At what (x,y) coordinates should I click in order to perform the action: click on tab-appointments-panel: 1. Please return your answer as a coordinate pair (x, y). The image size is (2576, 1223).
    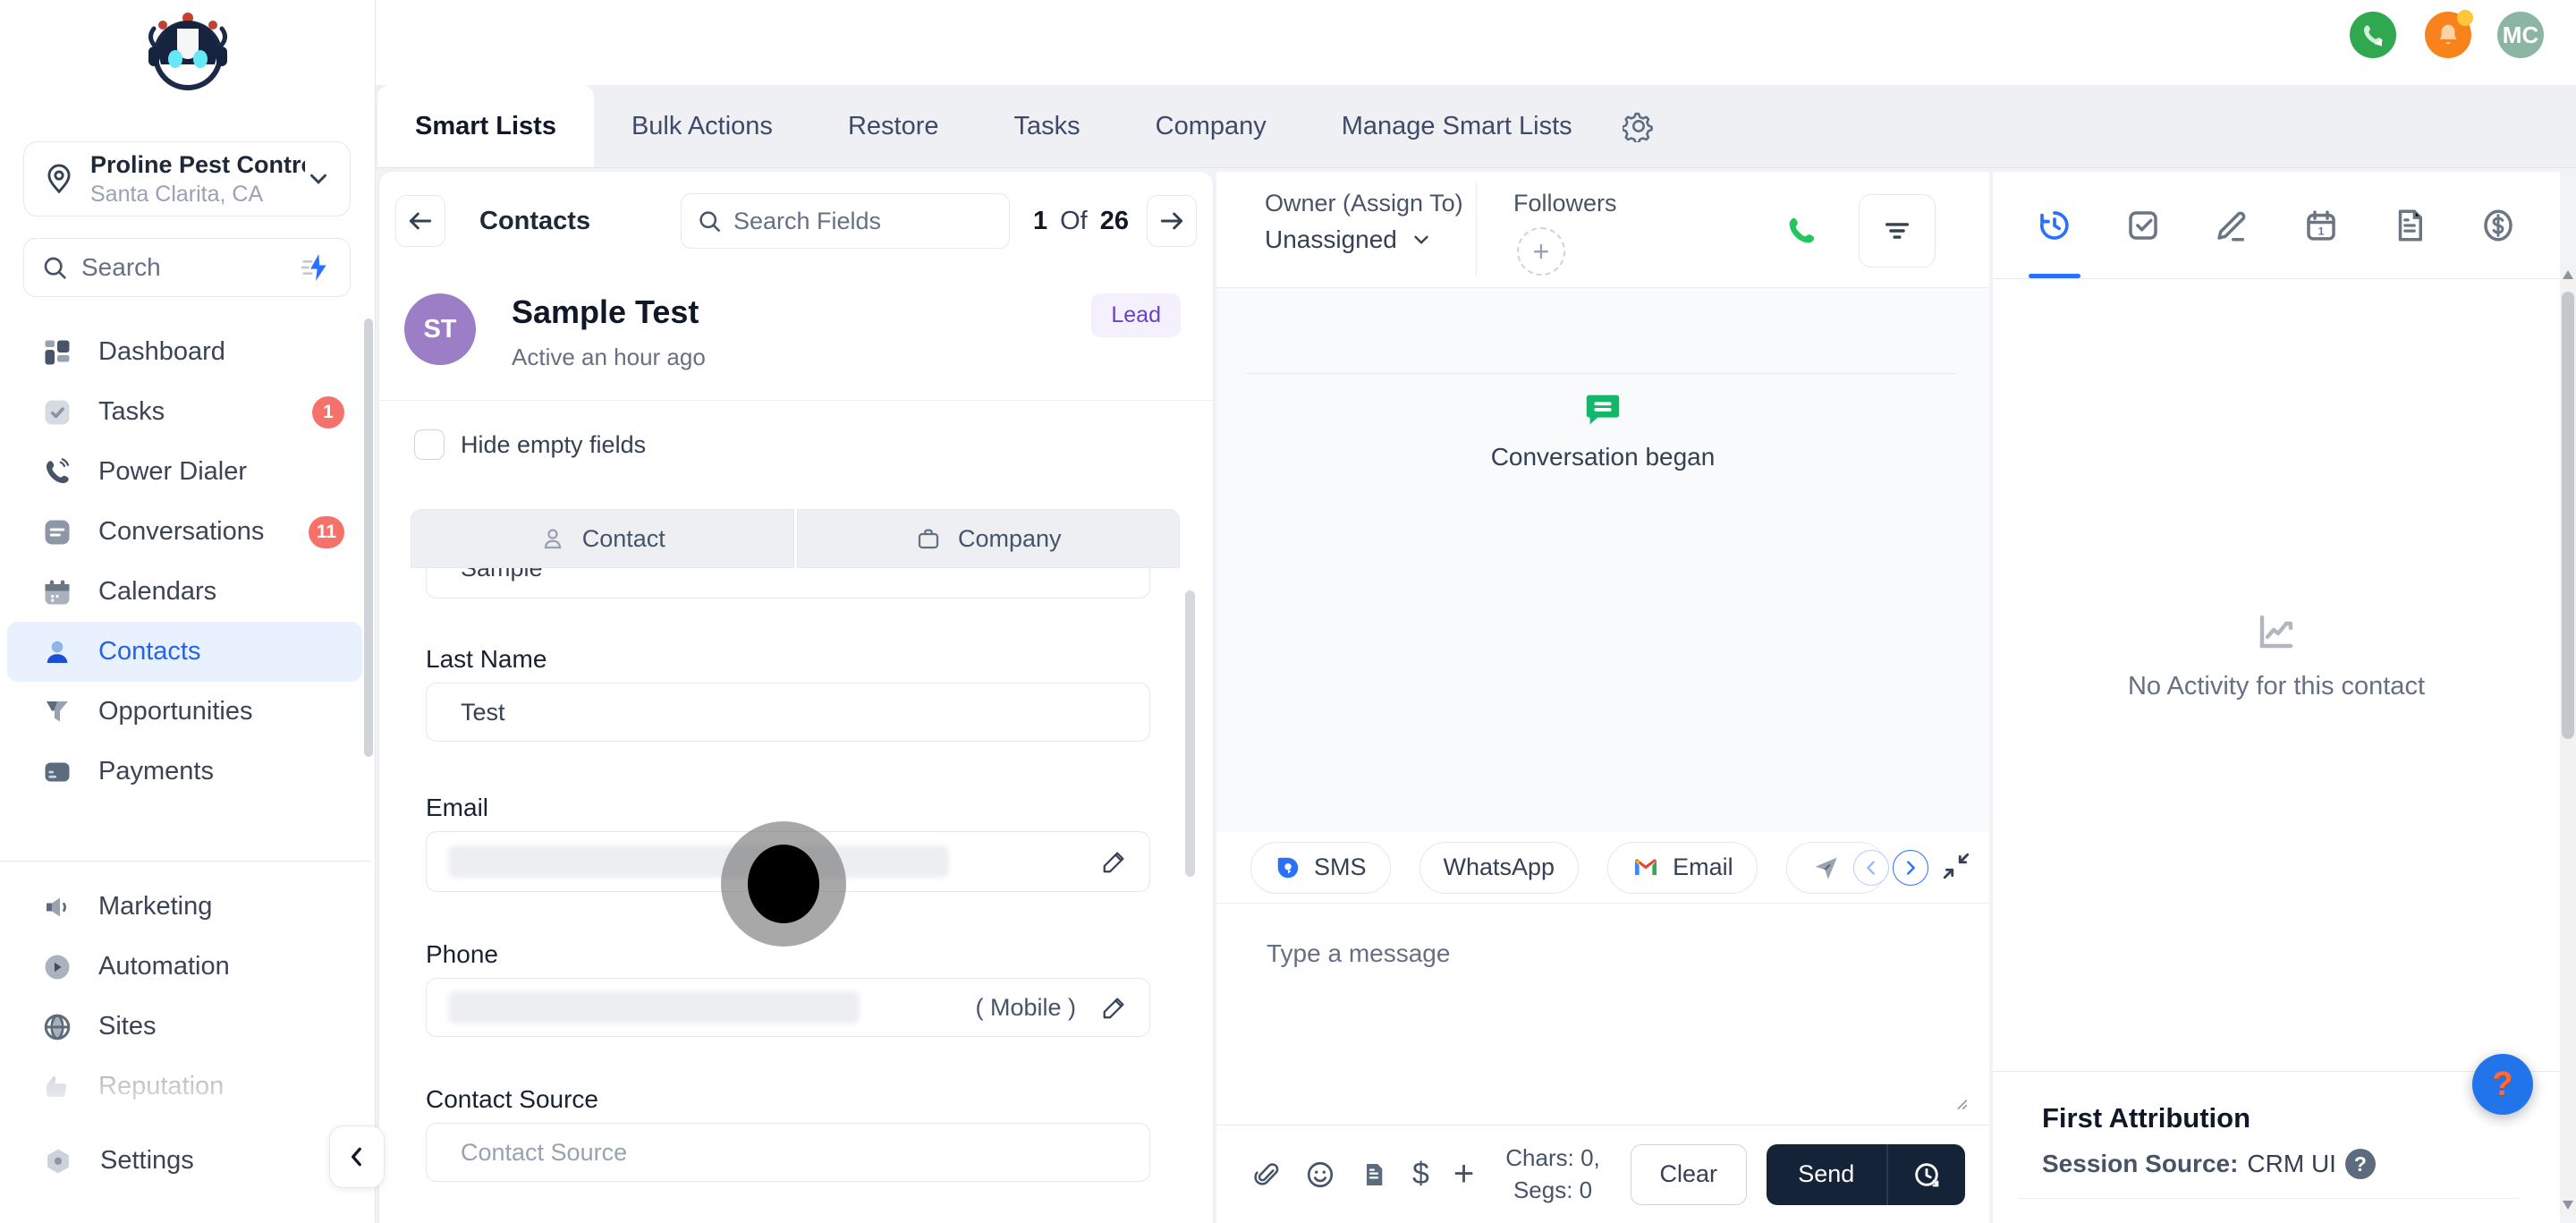
    Looking at the image, I should click on (2321, 225).